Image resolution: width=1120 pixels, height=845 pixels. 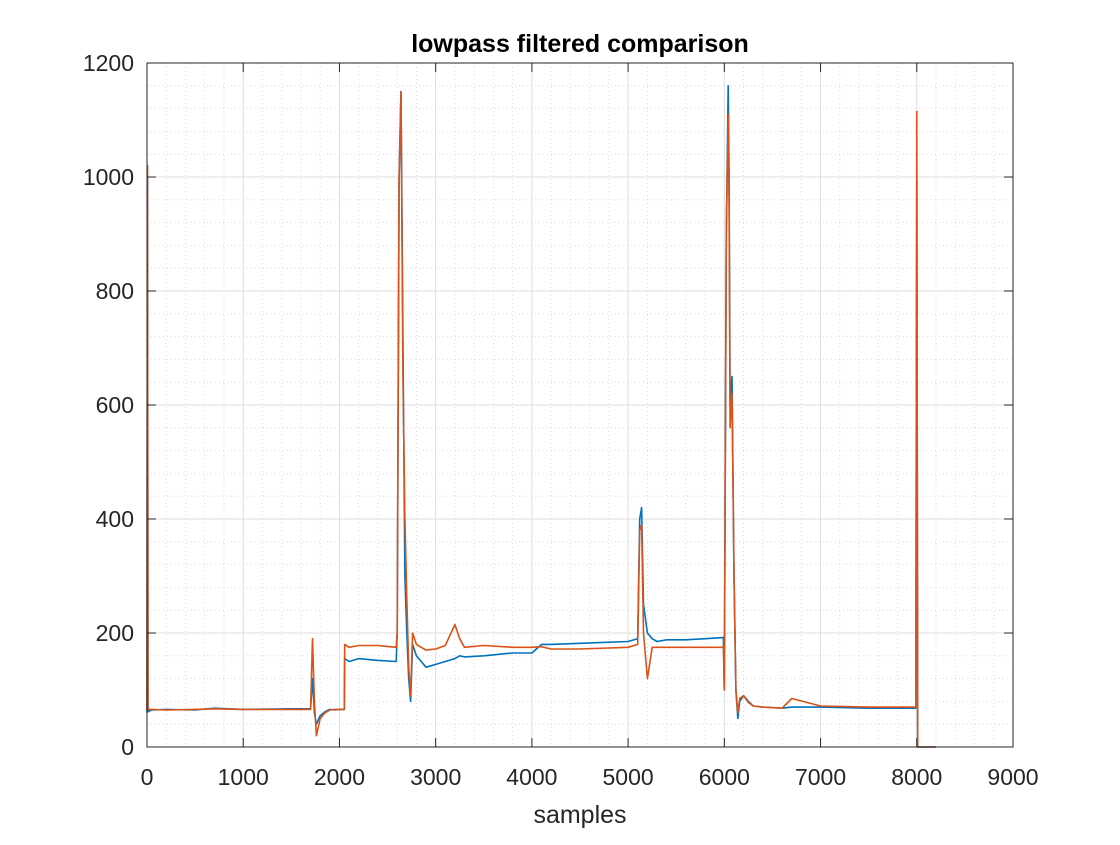 I want to click on x-tick-label: 6000, so click(x=724, y=777).